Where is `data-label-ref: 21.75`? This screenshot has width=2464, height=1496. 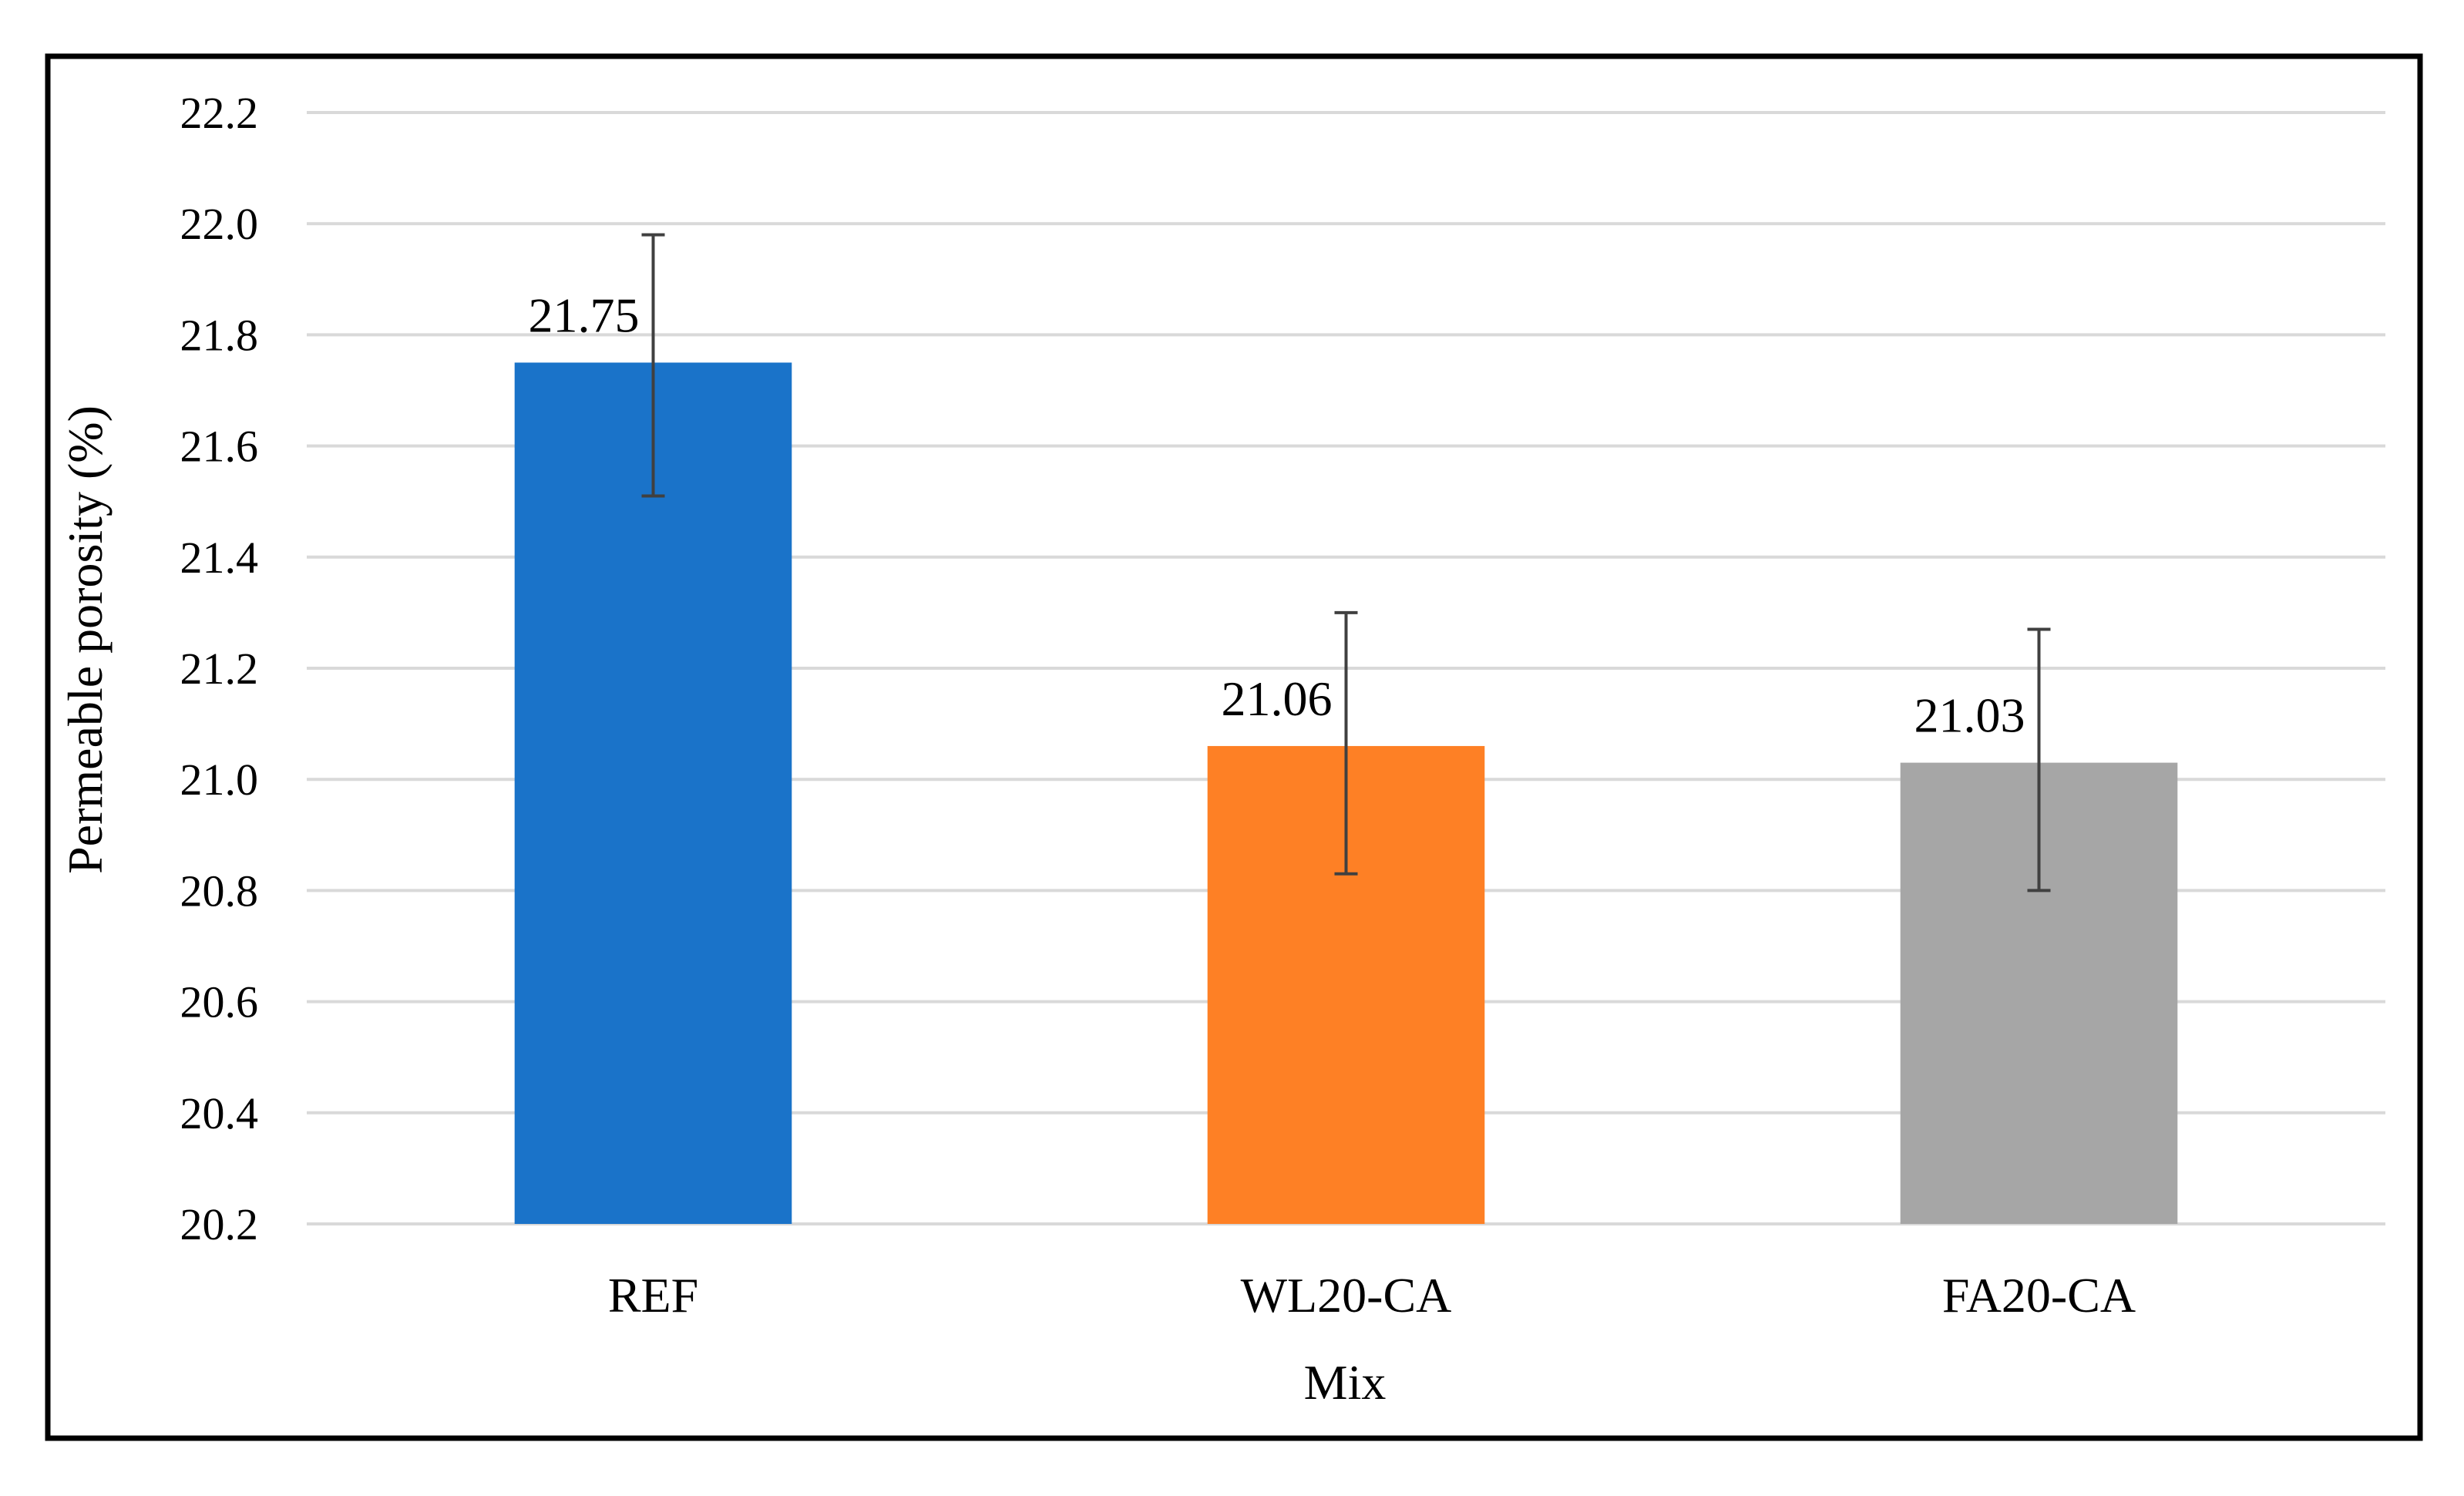
data-label-ref: 21.75 is located at coordinates (584, 314).